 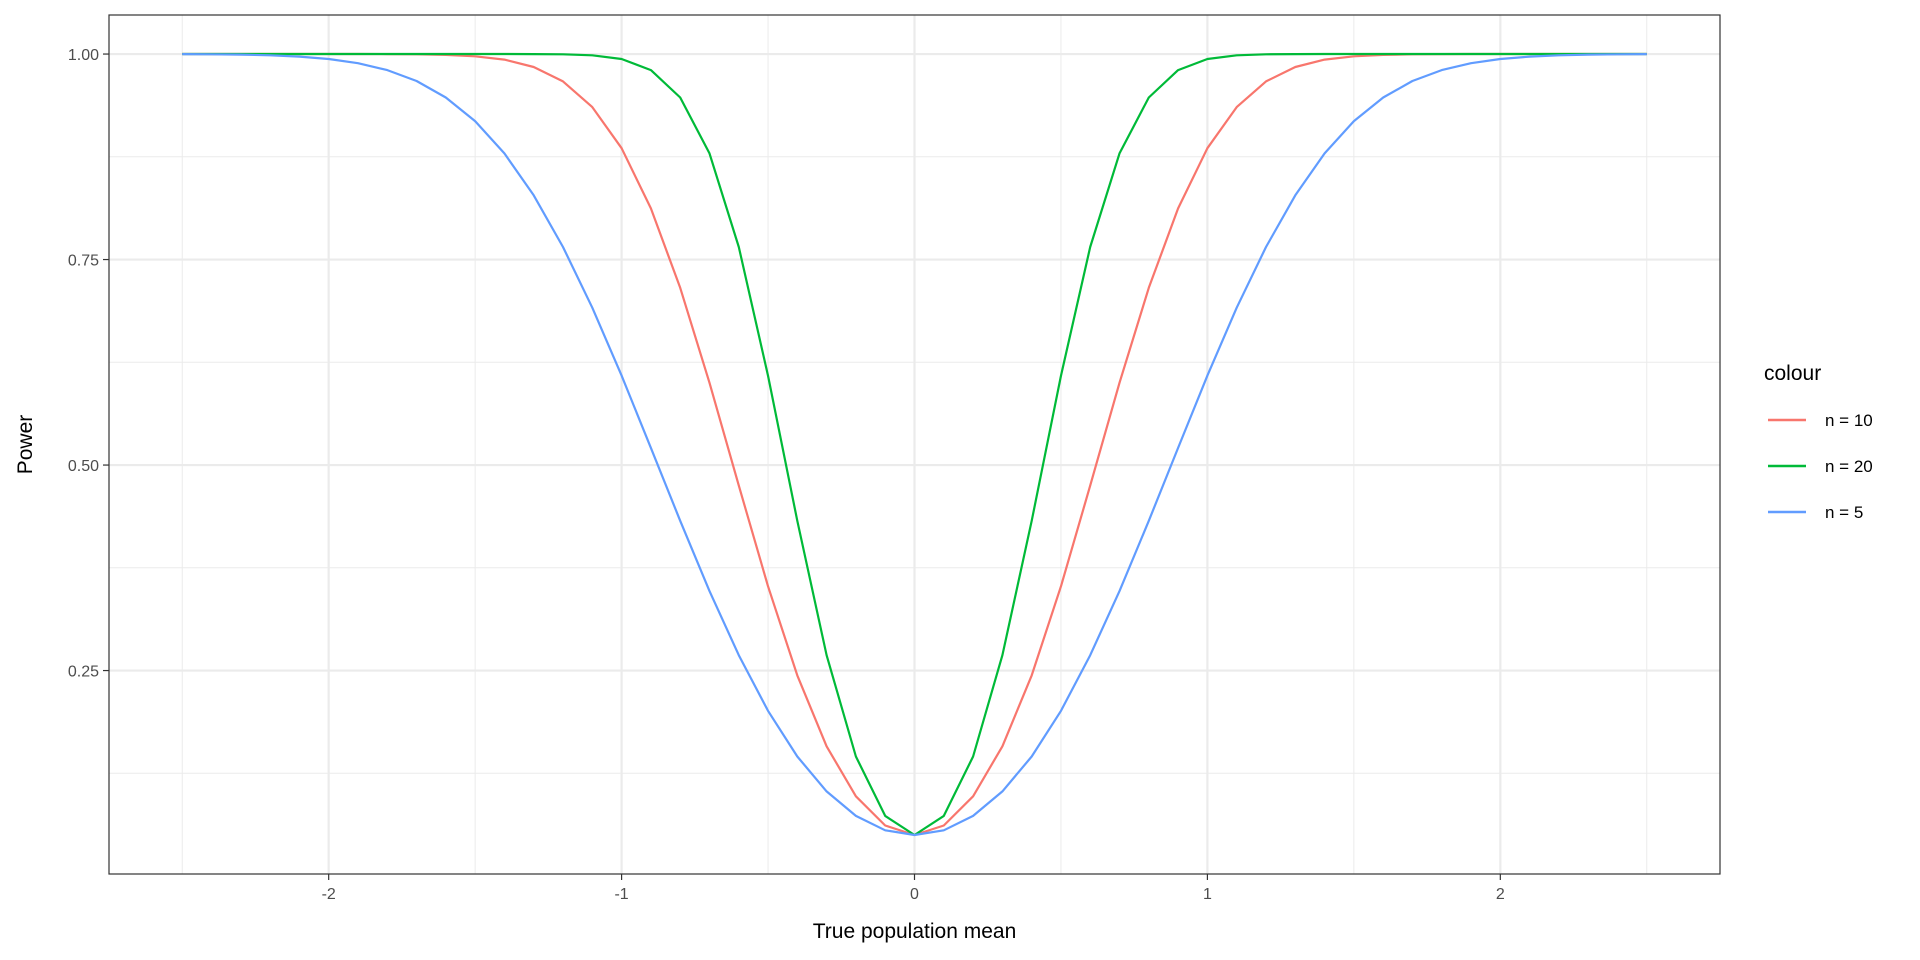 I want to click on x-tick-label: 2, so click(x=1500, y=894).